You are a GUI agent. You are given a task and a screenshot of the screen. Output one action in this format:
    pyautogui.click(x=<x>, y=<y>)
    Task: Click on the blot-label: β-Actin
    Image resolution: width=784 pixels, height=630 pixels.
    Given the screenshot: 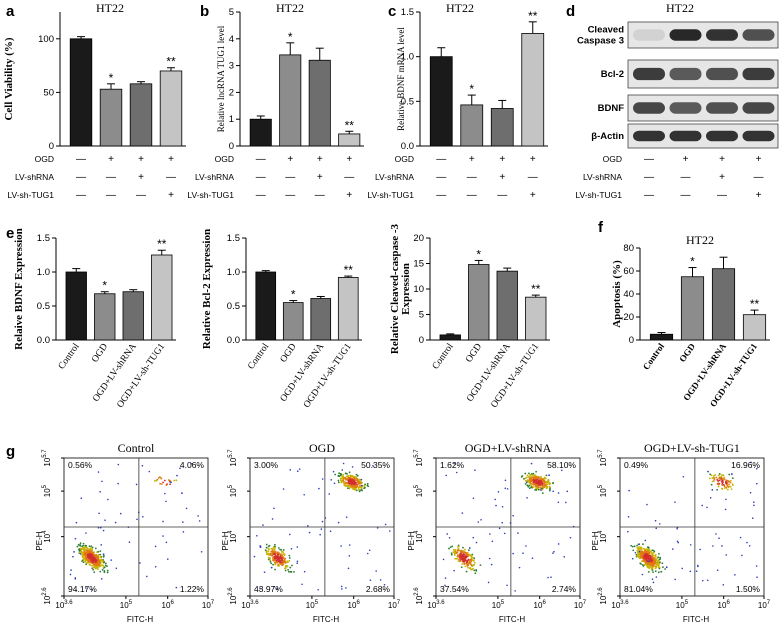 What is the action you would take?
    pyautogui.click(x=607, y=136)
    